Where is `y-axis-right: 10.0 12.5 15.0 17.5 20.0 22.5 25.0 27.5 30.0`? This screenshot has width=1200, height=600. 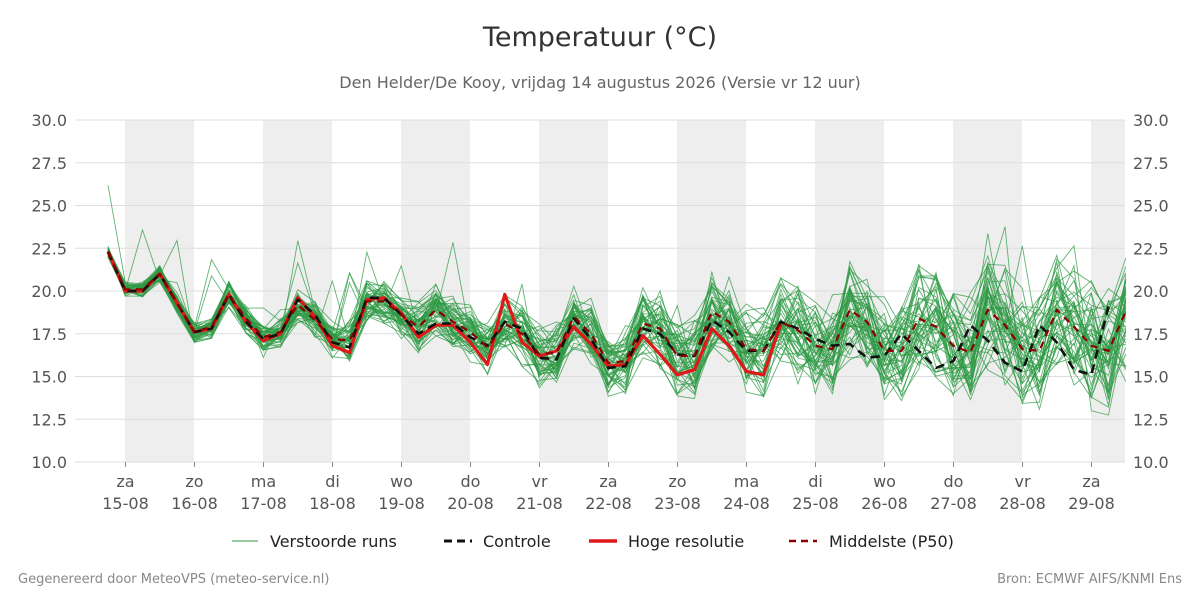
y-axis-right: 10.0 12.5 15.0 17.5 20.0 22.5 25.0 27.5 30.0 is located at coordinates (1151, 291).